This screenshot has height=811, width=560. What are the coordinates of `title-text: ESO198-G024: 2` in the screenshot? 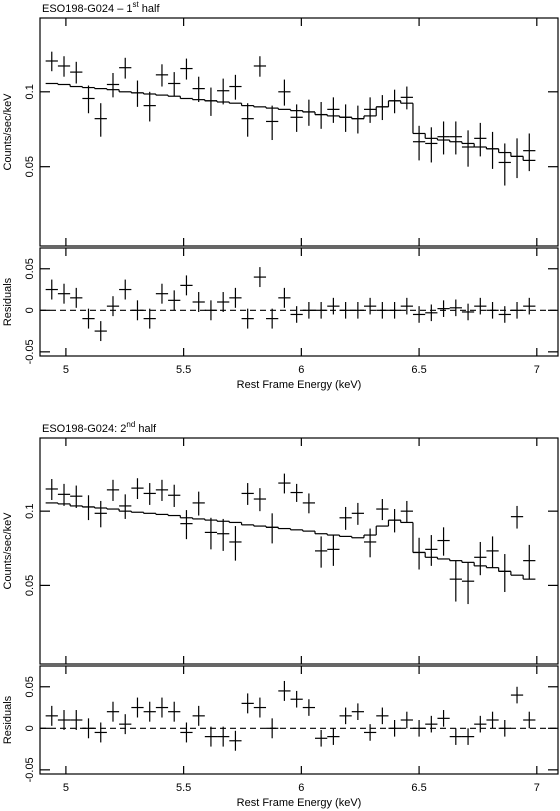 It's located at (84, 429).